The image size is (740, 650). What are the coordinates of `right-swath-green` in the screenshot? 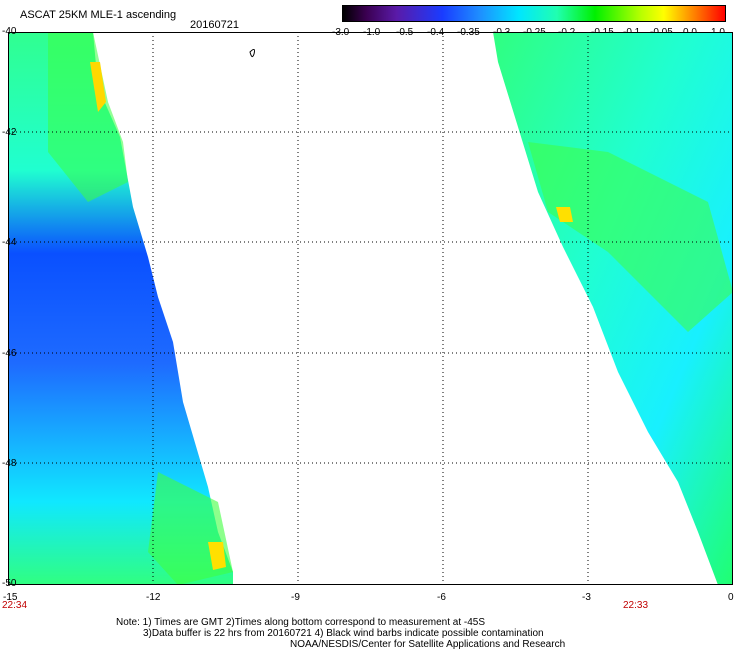 It's located at (630, 237).